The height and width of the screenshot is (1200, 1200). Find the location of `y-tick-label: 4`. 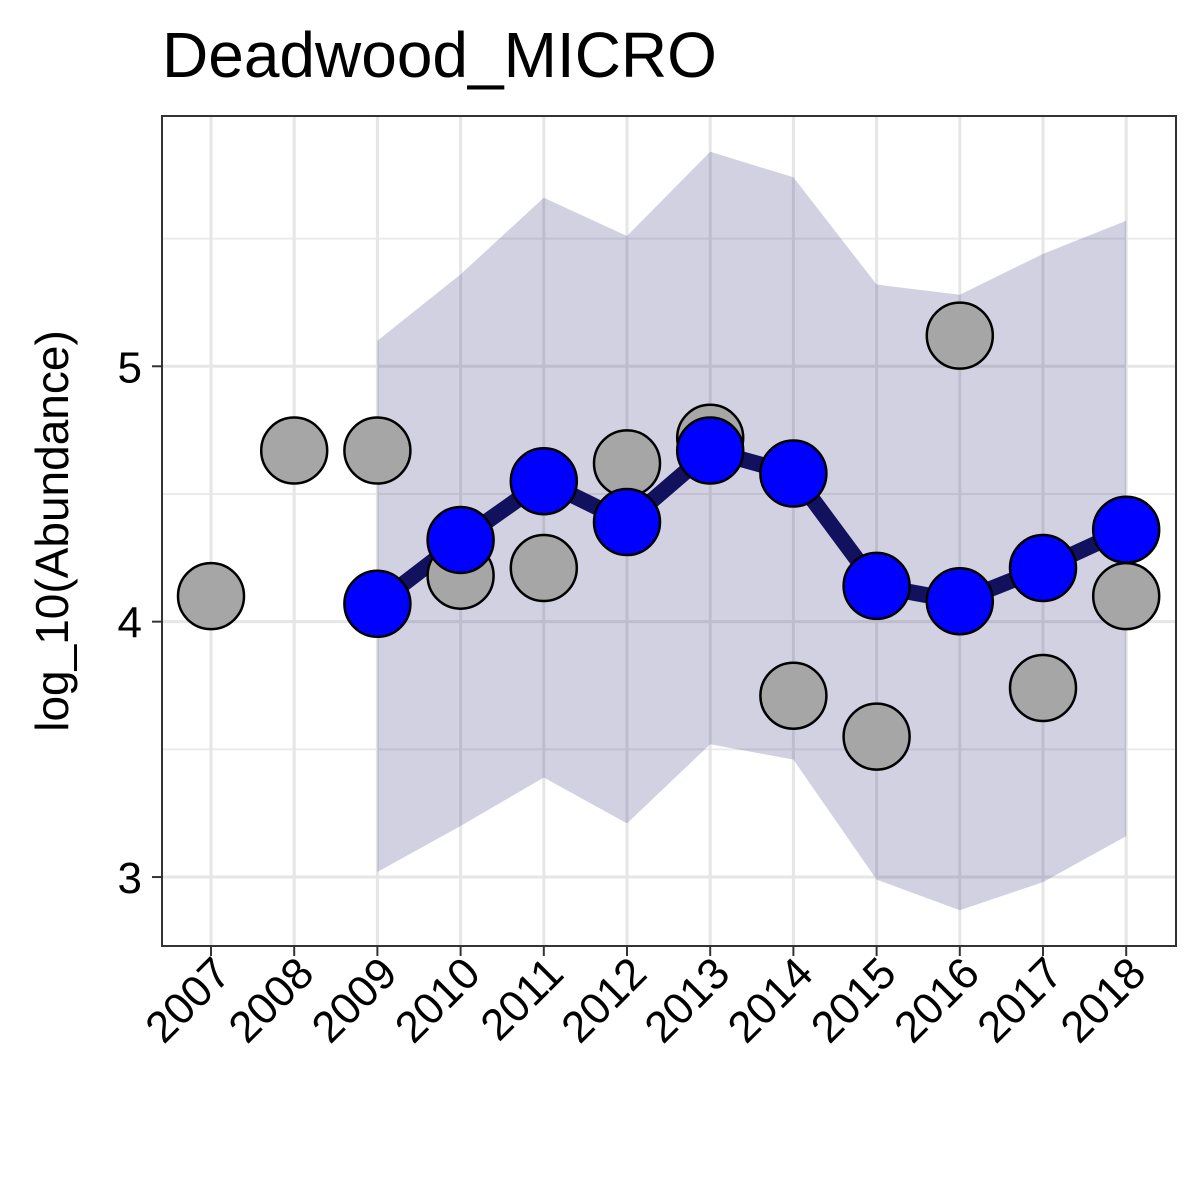

y-tick-label: 4 is located at coordinates (130, 623).